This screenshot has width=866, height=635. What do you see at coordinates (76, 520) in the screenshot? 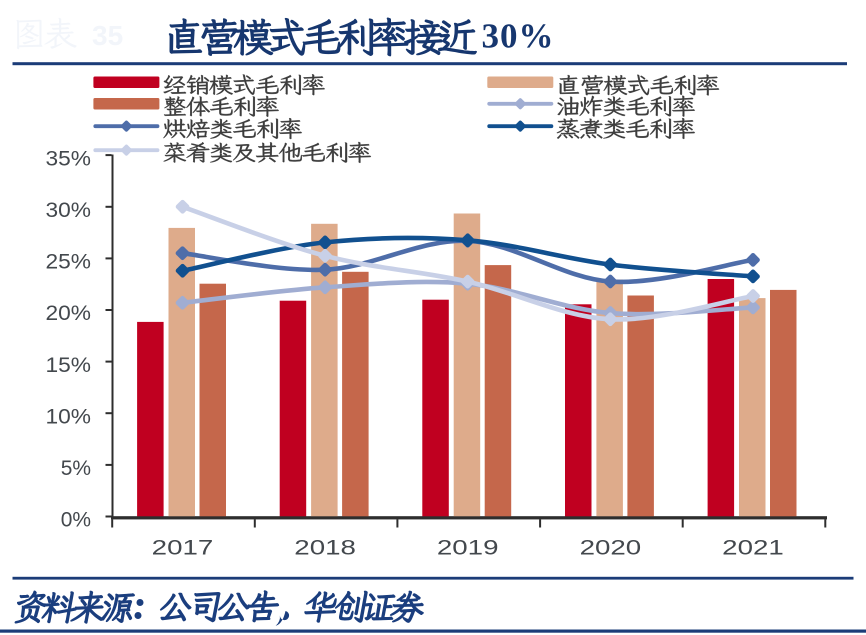
I see `svg-text: 0%` at bounding box center [76, 520].